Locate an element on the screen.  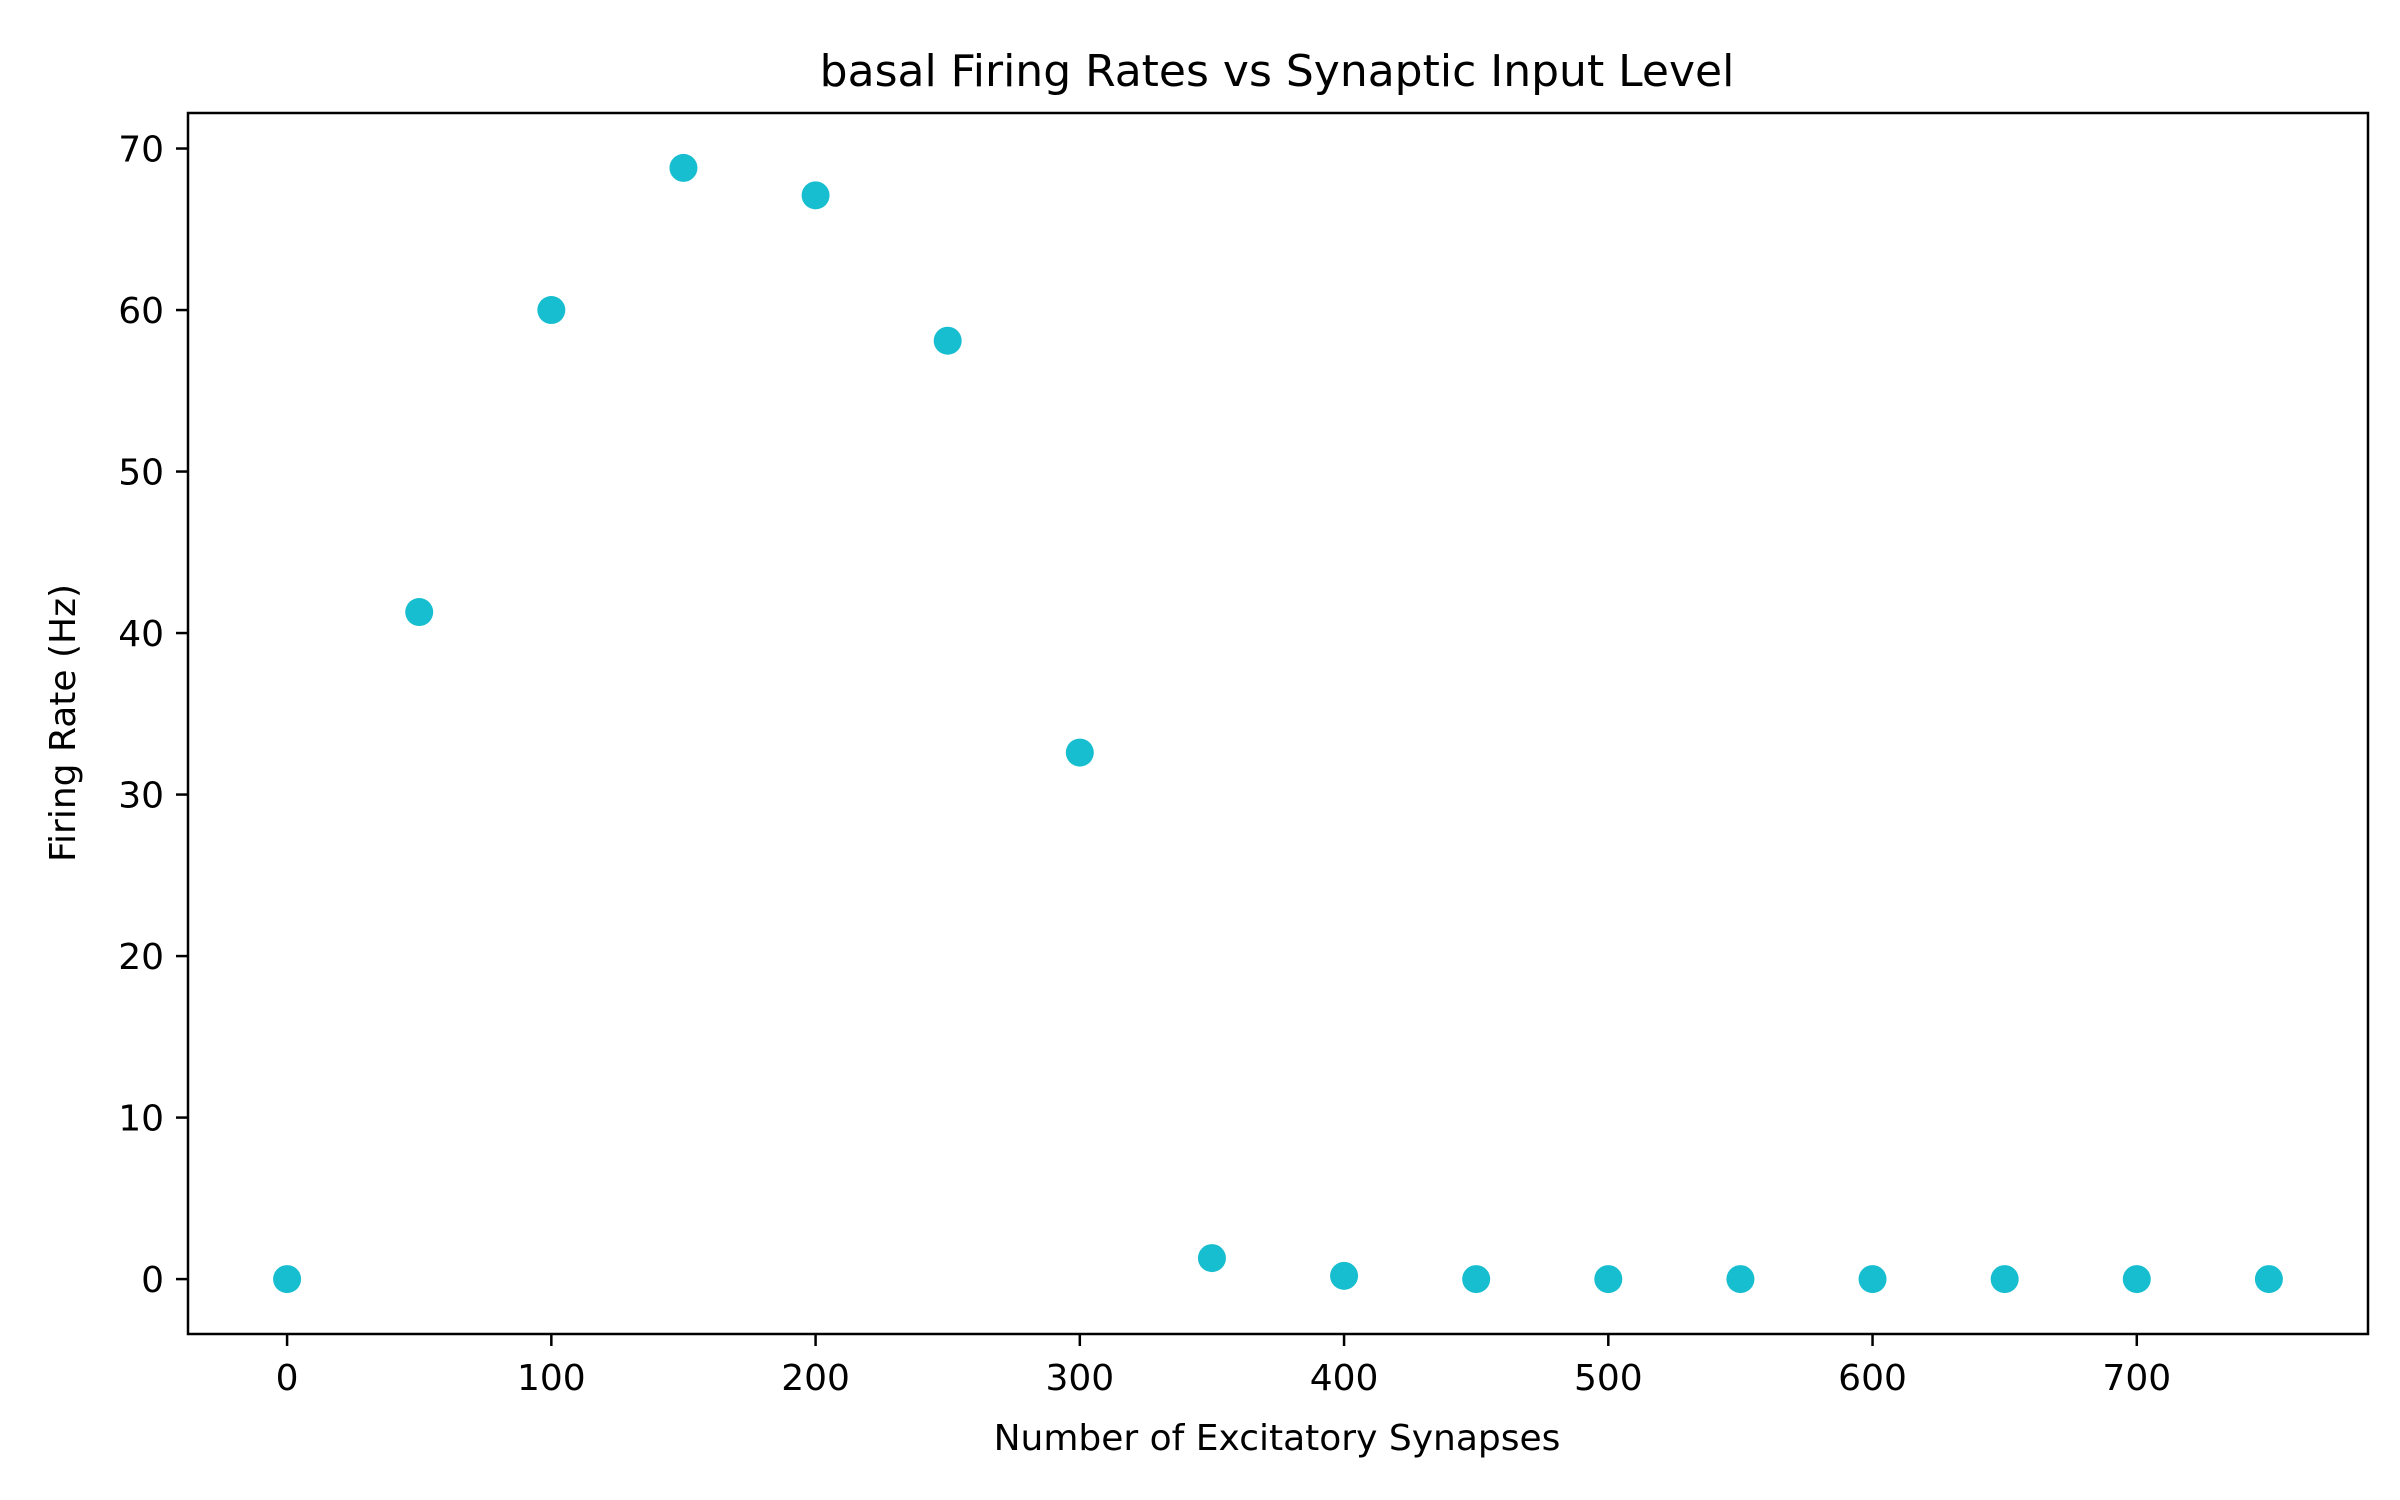
y-tick-label-0: 0 is located at coordinates (152, 1280).